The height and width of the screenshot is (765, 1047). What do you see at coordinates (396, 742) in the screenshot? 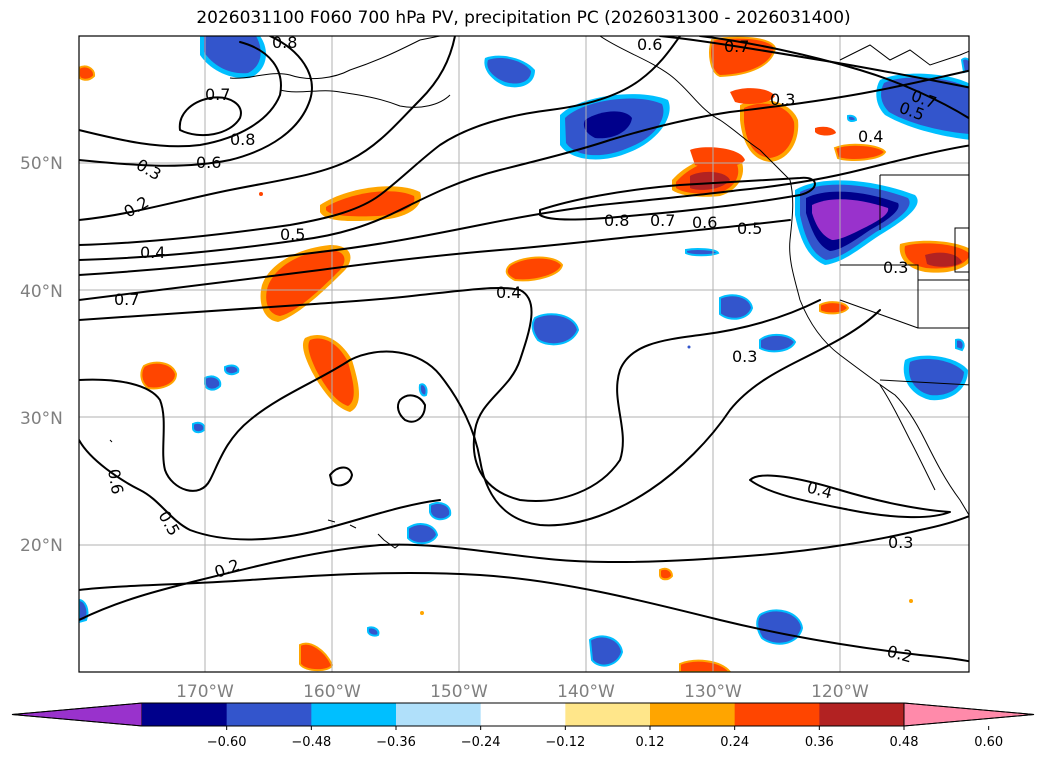
I see `colorbar-label: −0.36` at bounding box center [396, 742].